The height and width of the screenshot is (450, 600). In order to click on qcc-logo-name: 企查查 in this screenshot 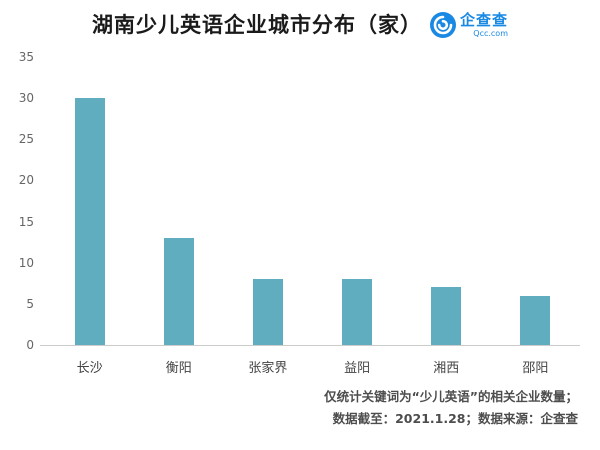, I will do `click(483, 19)`.